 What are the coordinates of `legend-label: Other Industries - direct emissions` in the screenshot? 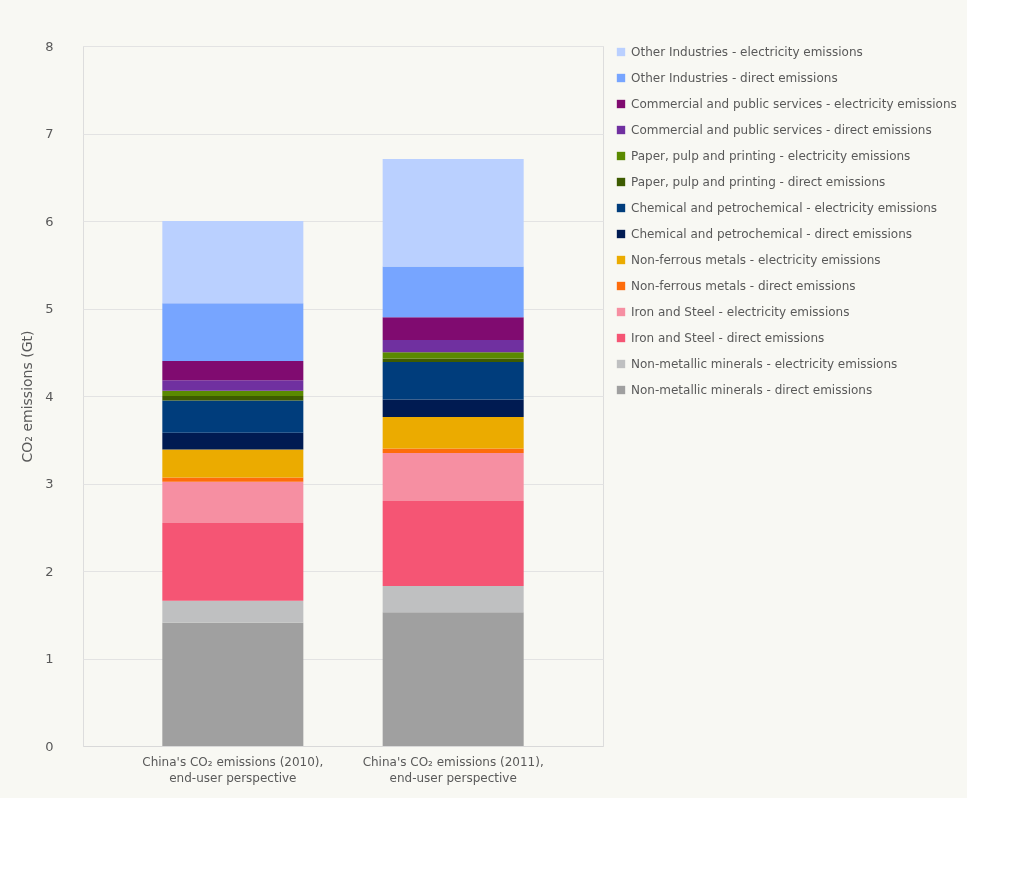 It's located at (734, 78).